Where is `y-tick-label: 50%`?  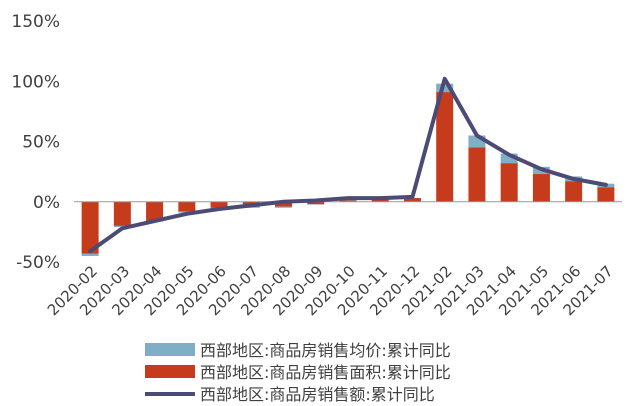 y-tick-label: 50% is located at coordinates (41, 143).